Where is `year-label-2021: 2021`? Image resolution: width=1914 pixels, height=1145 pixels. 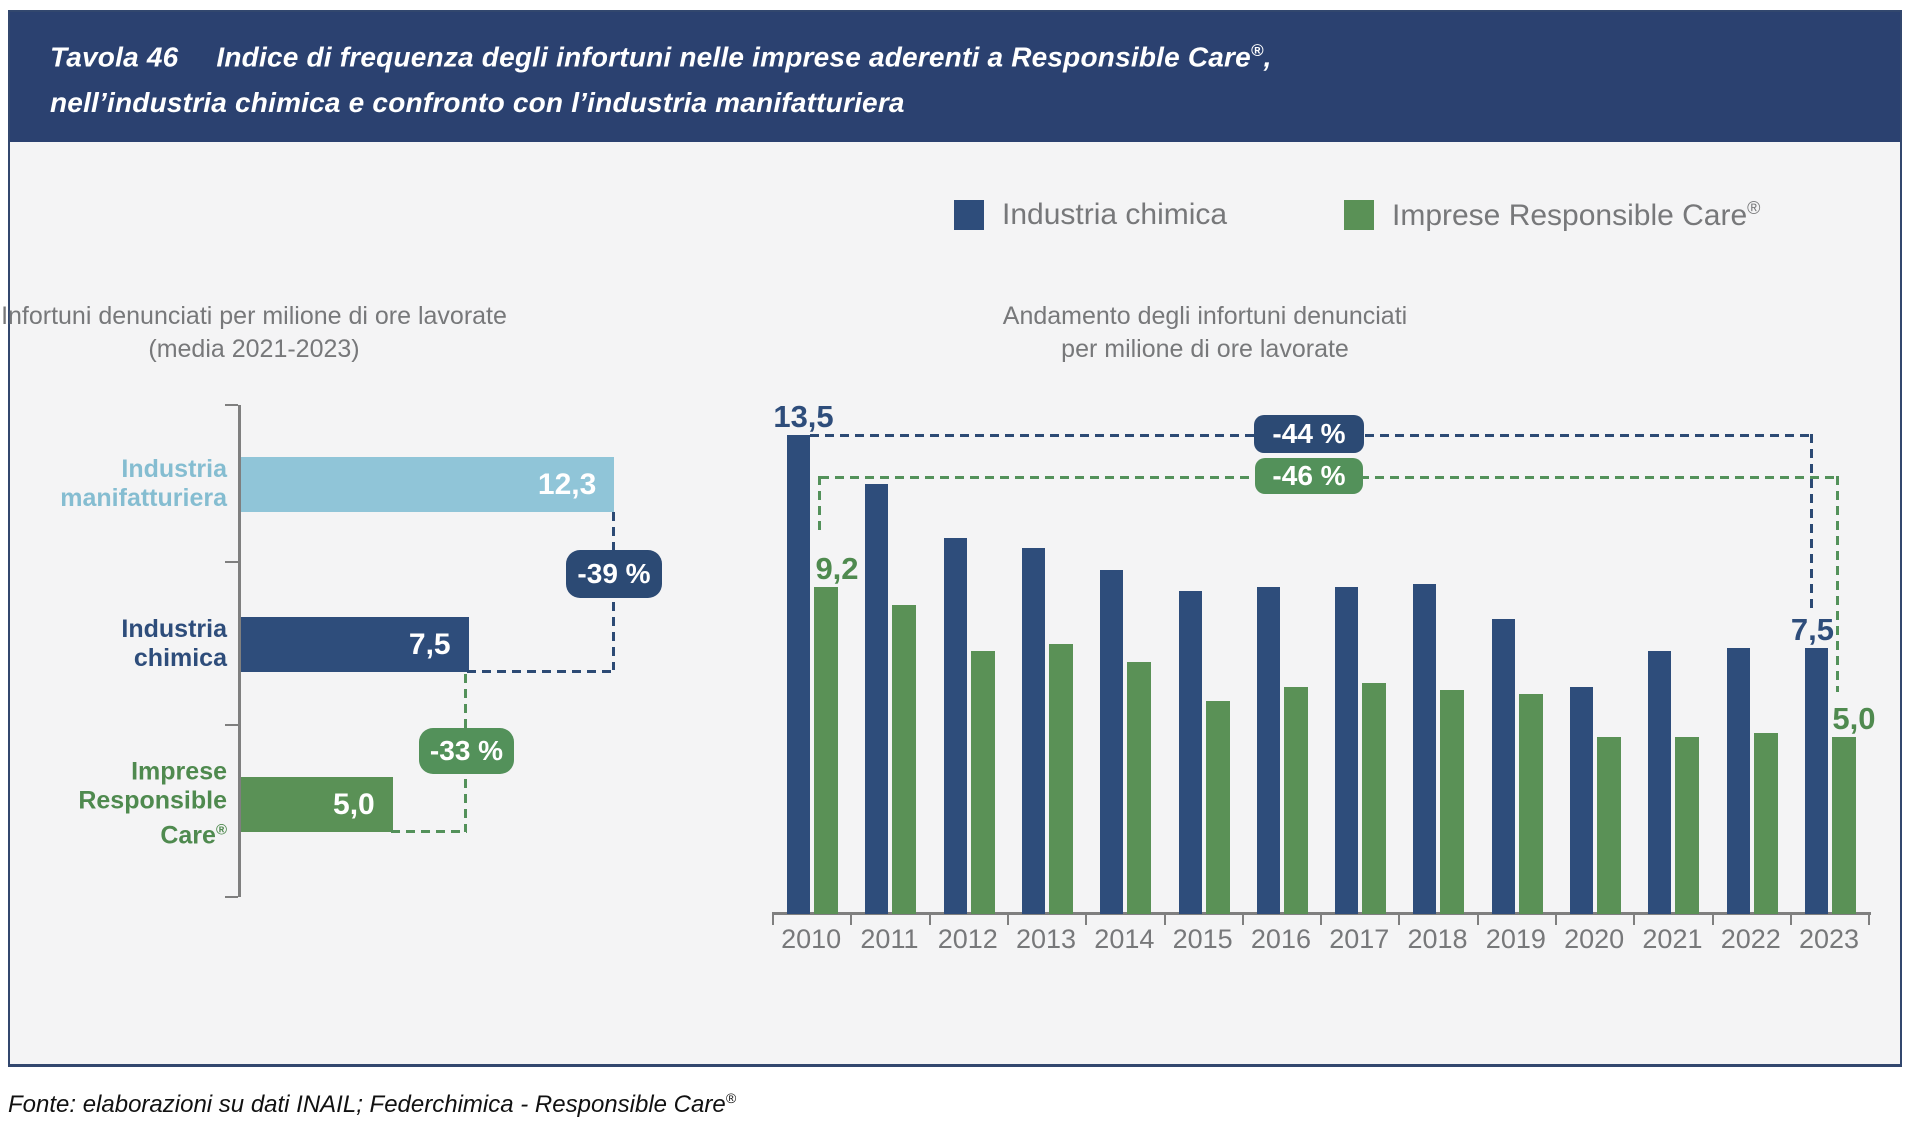 year-label-2021: 2021 is located at coordinates (1672, 939).